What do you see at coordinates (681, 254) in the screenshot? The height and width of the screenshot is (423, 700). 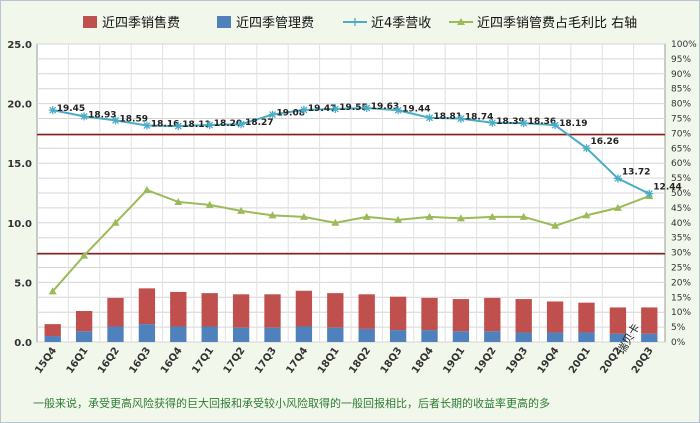 I see `y2-tick-label: 30%` at bounding box center [681, 254].